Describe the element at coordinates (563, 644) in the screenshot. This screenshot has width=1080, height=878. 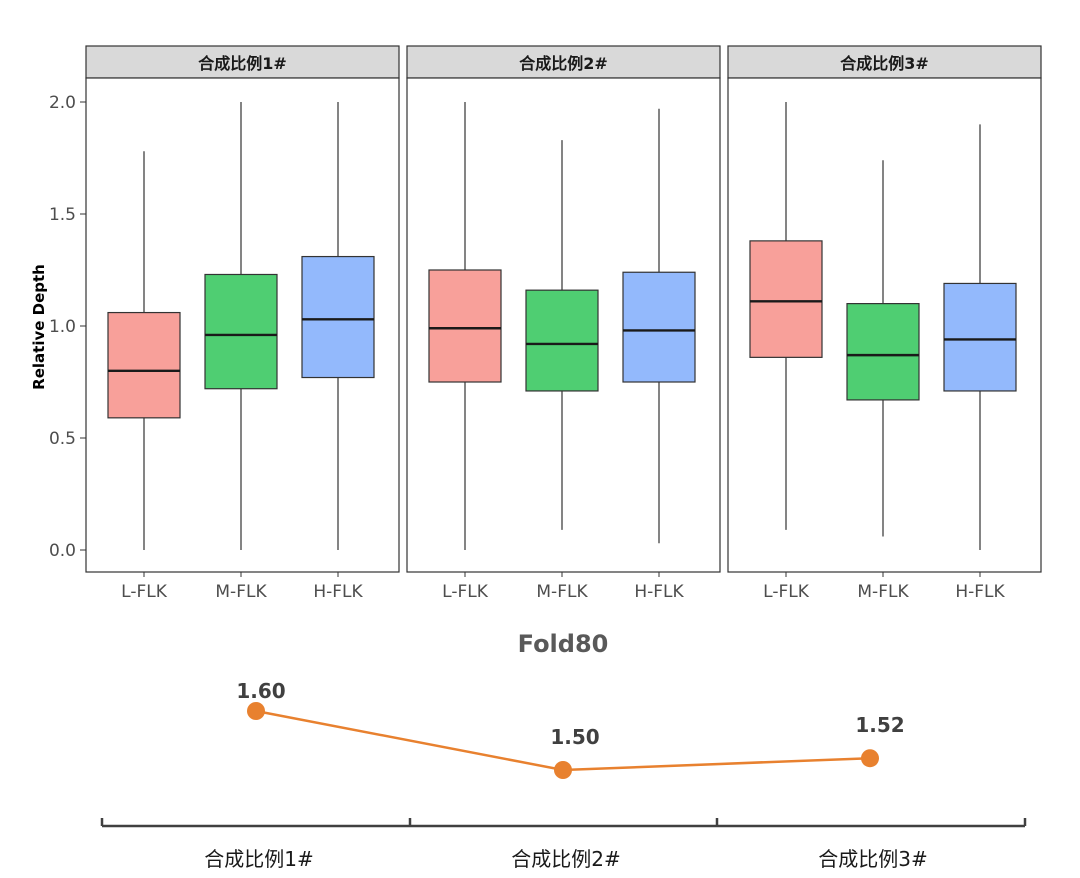
I see `line-chart-title: Fold80` at that location.